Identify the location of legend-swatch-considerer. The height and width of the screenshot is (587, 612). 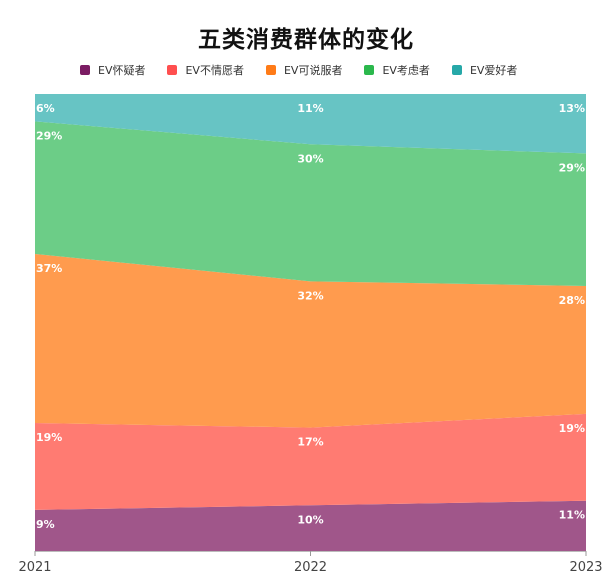
(369, 70).